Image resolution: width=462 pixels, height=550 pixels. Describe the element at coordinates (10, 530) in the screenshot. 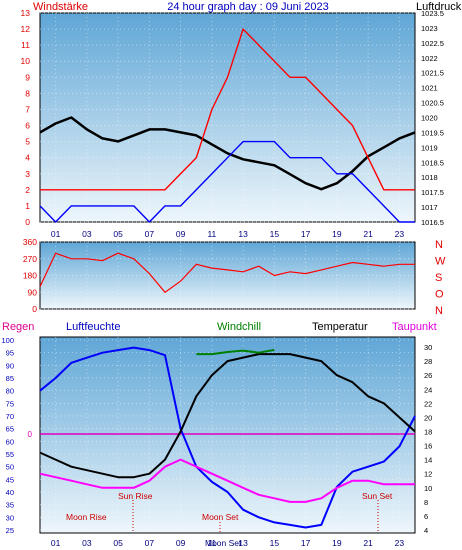

I see `humidity-tick-label: 25` at that location.